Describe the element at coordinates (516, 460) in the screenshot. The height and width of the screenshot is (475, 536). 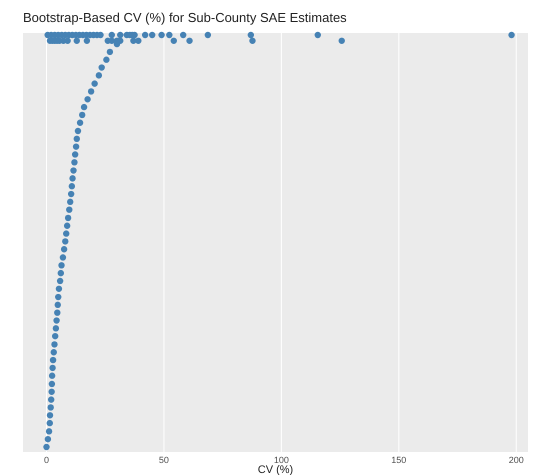
I see `x-tick-label: 200` at that location.